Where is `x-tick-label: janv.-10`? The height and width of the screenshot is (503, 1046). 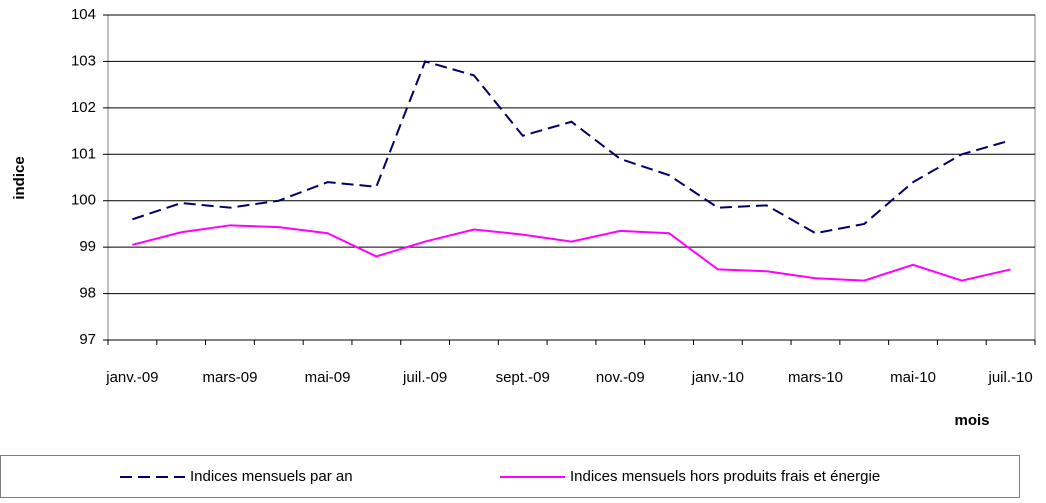
x-tick-label: janv.-10 is located at coordinates (717, 377).